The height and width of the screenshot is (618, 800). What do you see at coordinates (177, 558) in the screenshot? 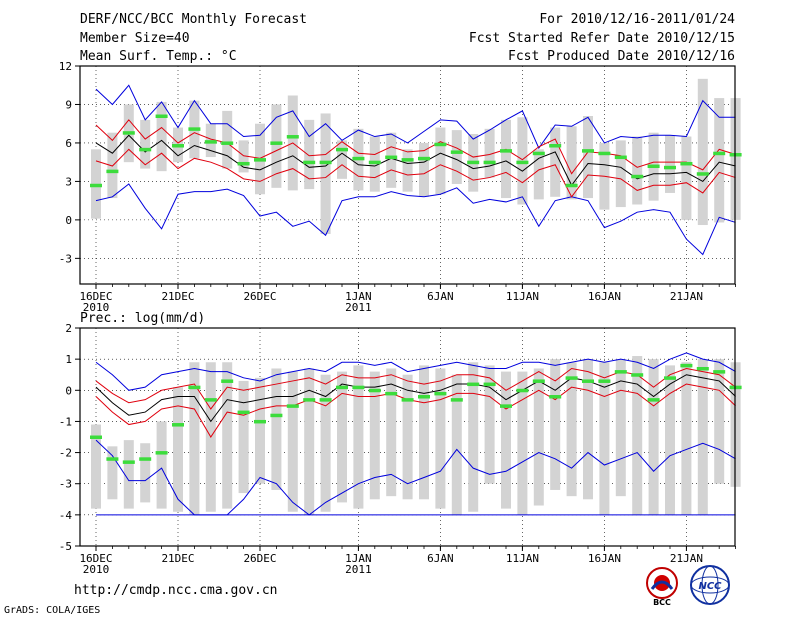
I see `prec-xtick-label: 21DEC` at bounding box center [177, 558].